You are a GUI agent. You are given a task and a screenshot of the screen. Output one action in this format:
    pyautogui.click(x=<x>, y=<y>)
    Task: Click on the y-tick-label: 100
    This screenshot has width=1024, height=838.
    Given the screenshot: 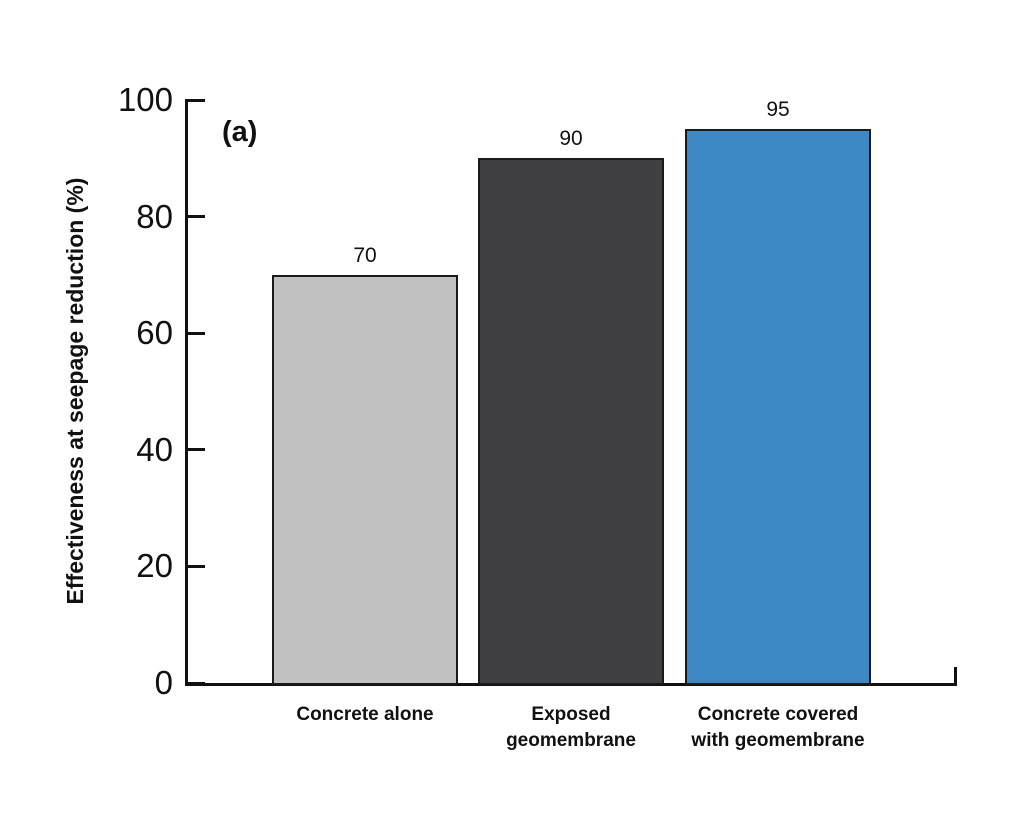 What is the action you would take?
    pyautogui.click(x=145, y=99)
    